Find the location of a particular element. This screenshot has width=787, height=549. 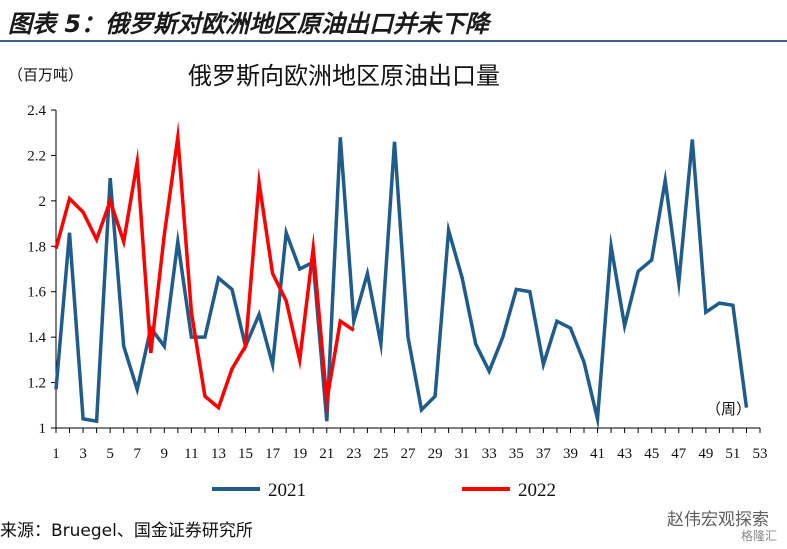

x-tick-label: 47 is located at coordinates (679, 454).